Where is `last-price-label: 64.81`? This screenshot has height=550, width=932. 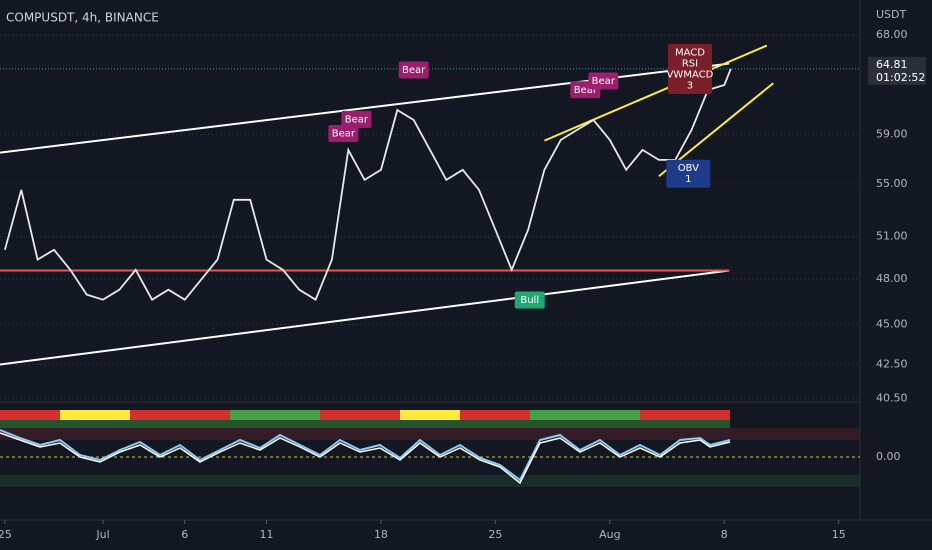 last-price-label: 64.81 is located at coordinates (892, 64).